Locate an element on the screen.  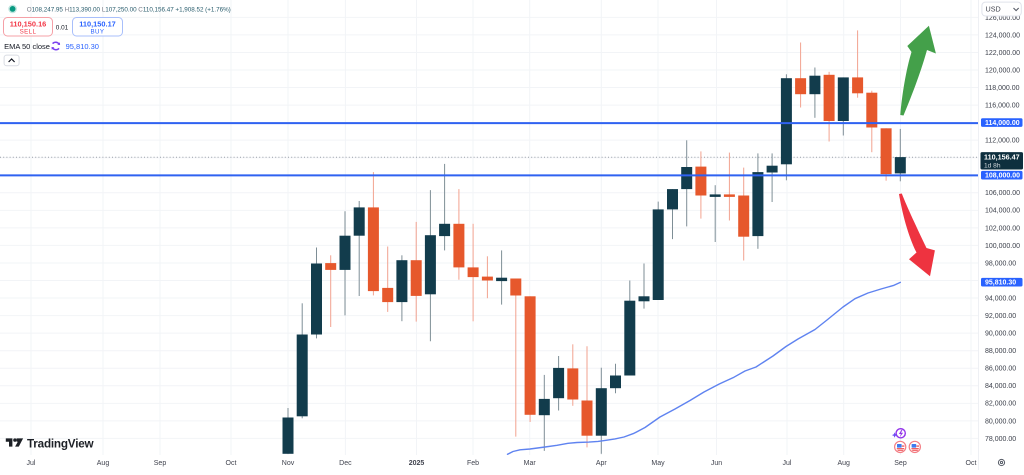
svg-text: 100,000.00 is located at coordinates (1002, 246).